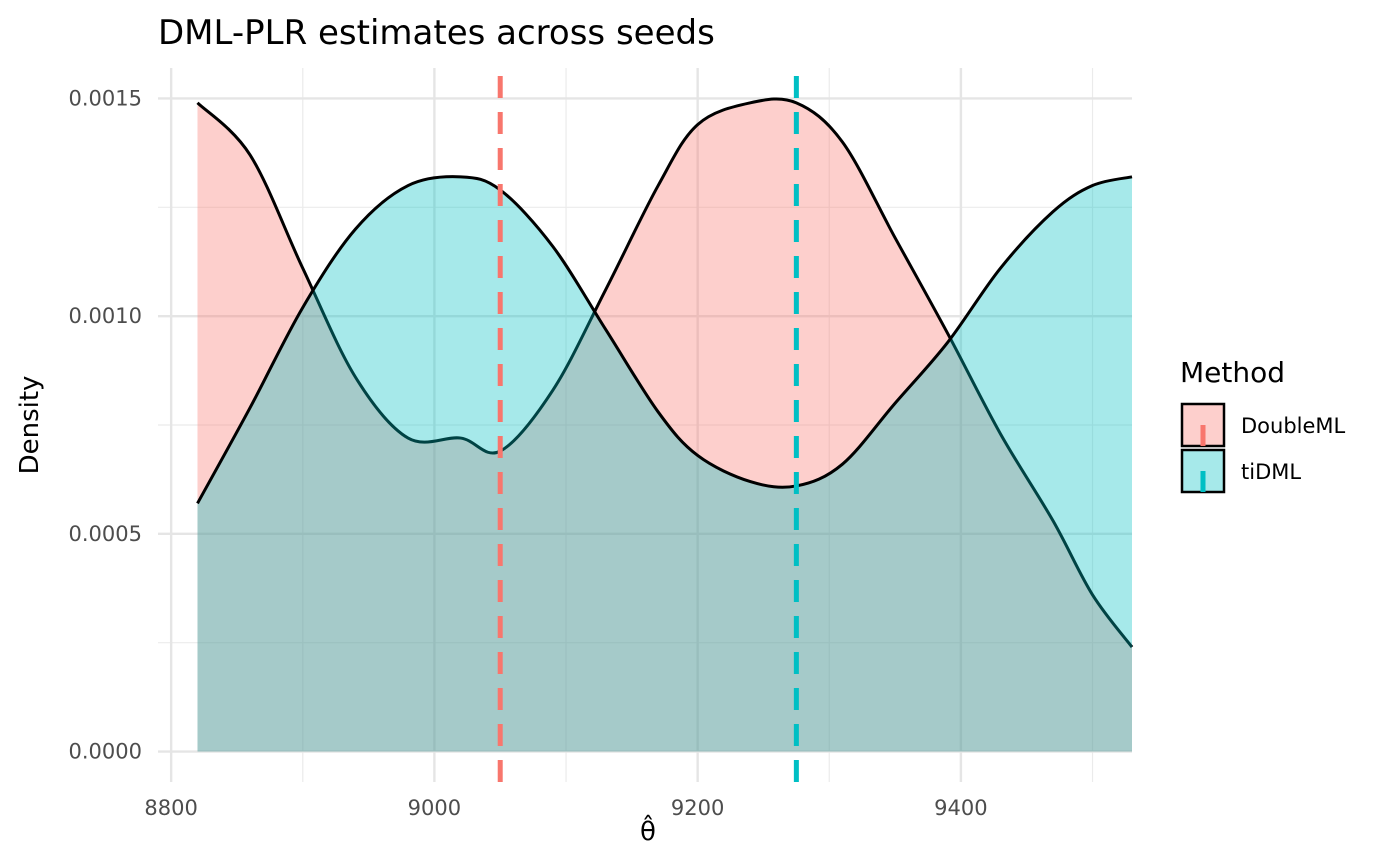  What do you see at coordinates (105, 752) in the screenshot?
I see `y-tick-label: 0.0000` at bounding box center [105, 752].